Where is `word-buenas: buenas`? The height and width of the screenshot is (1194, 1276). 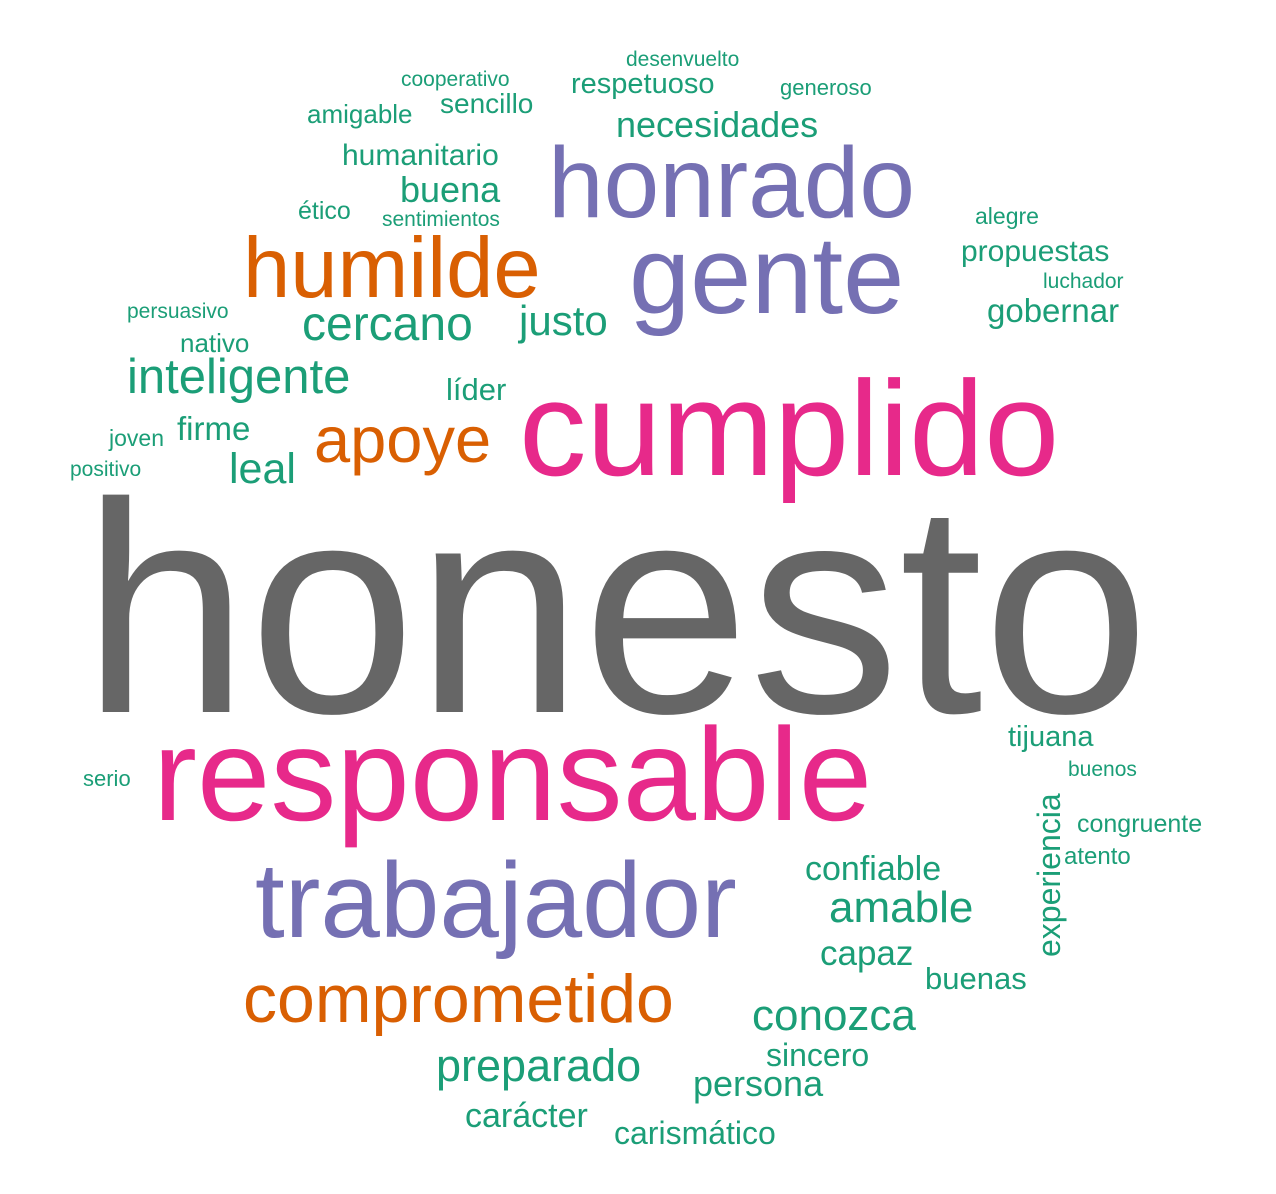 word-buenas: buenas is located at coordinates (976, 978).